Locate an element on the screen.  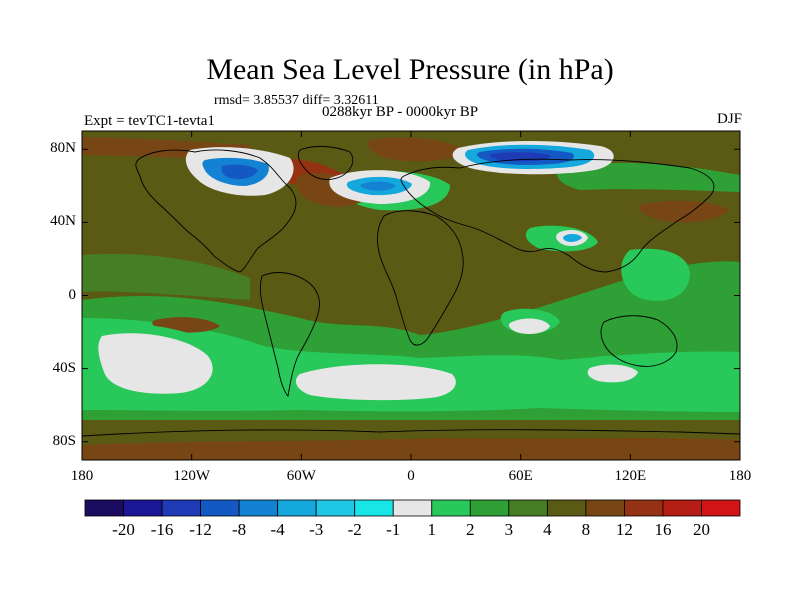
y-tick-label: 0 is located at coordinates (72, 294).